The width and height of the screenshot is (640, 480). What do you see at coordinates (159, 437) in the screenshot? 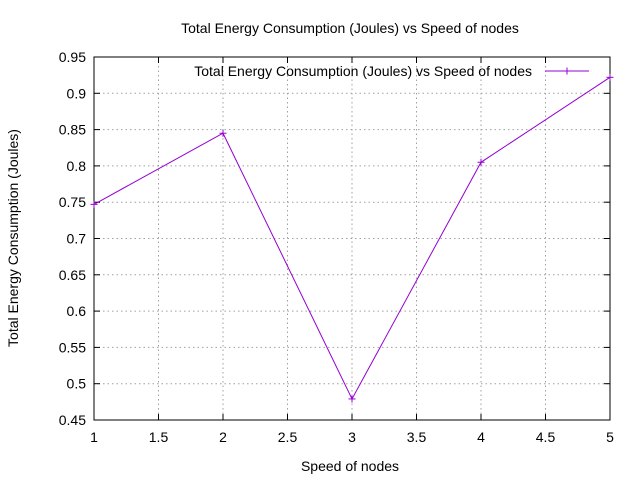
I see `x-tick-label: 1.5` at bounding box center [159, 437].